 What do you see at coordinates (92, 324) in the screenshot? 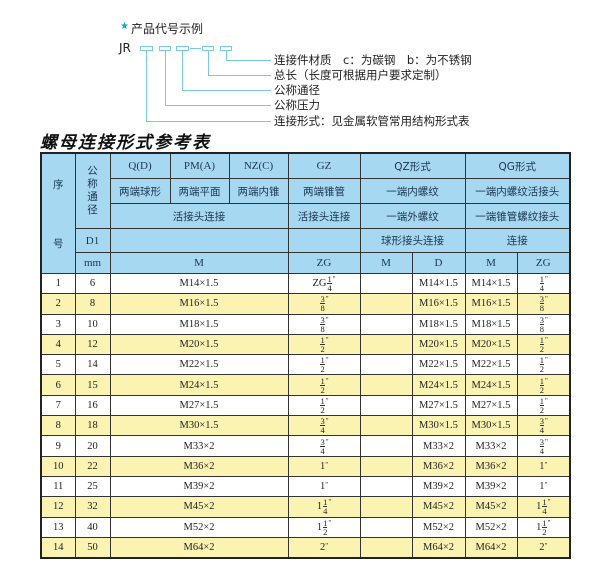
I see `cell-d1: 10` at bounding box center [92, 324].